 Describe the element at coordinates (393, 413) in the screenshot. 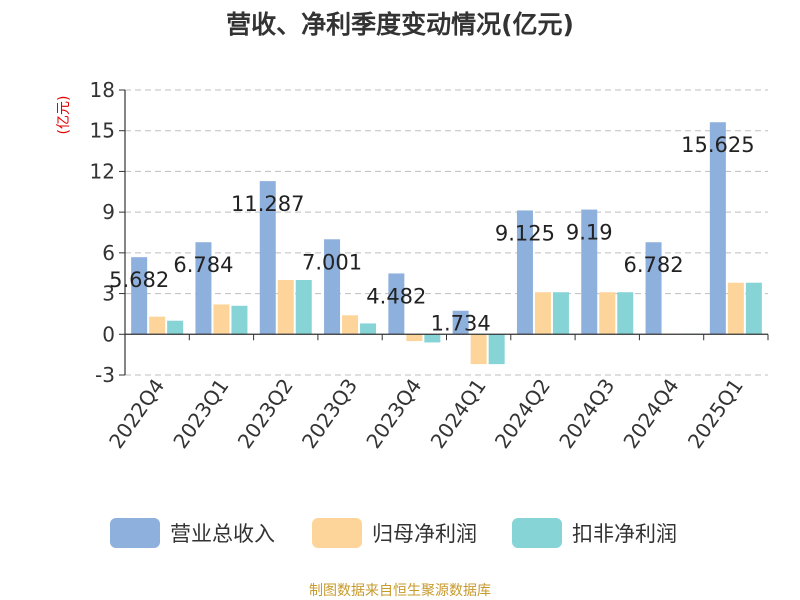

I see `x-tick-label: 2023Q4` at that location.